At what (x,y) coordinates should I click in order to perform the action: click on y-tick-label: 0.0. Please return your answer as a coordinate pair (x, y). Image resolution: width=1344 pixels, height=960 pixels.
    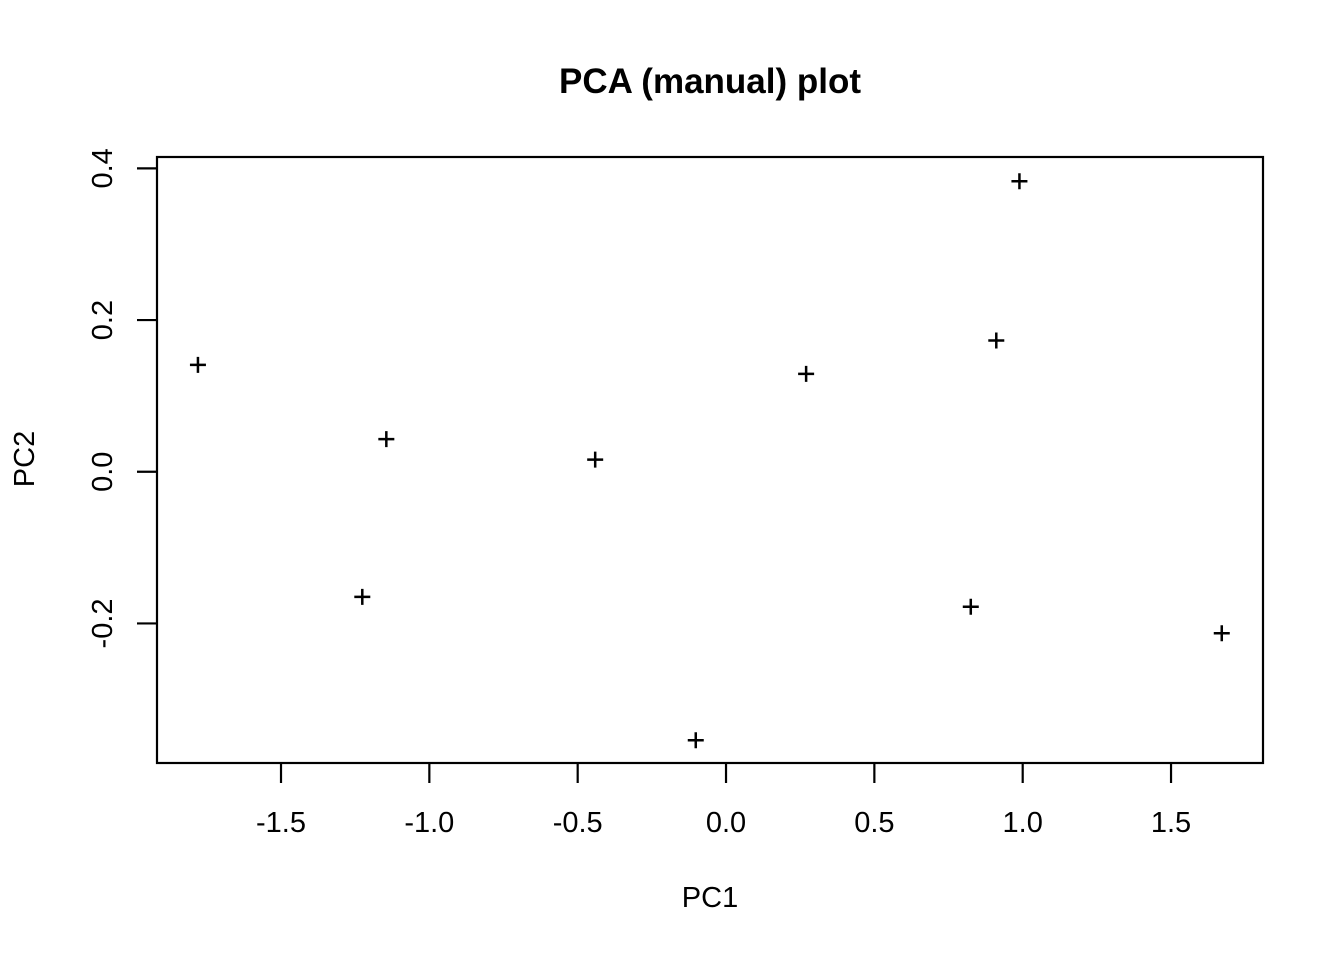
    Looking at the image, I should click on (103, 472).